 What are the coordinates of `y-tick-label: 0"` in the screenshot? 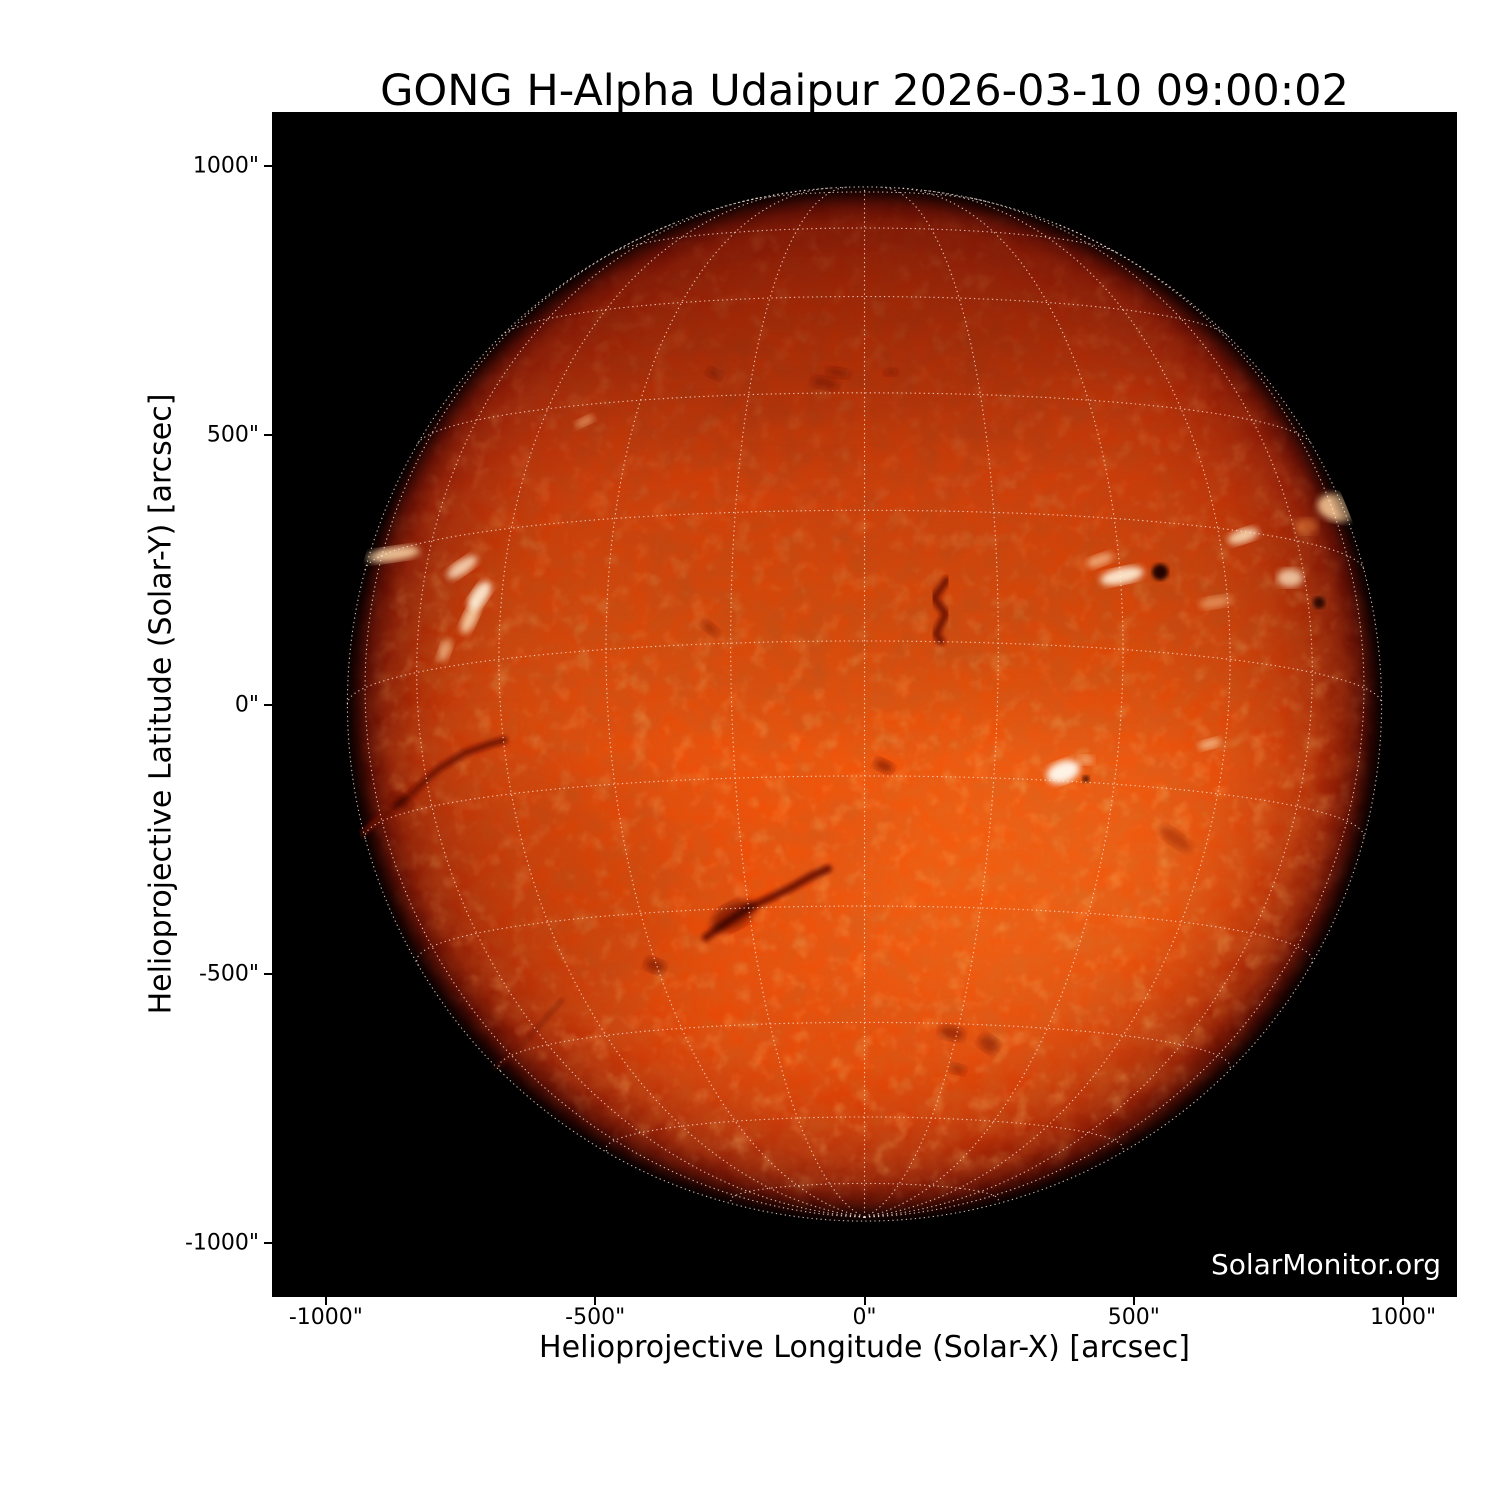 It's located at (246, 704).